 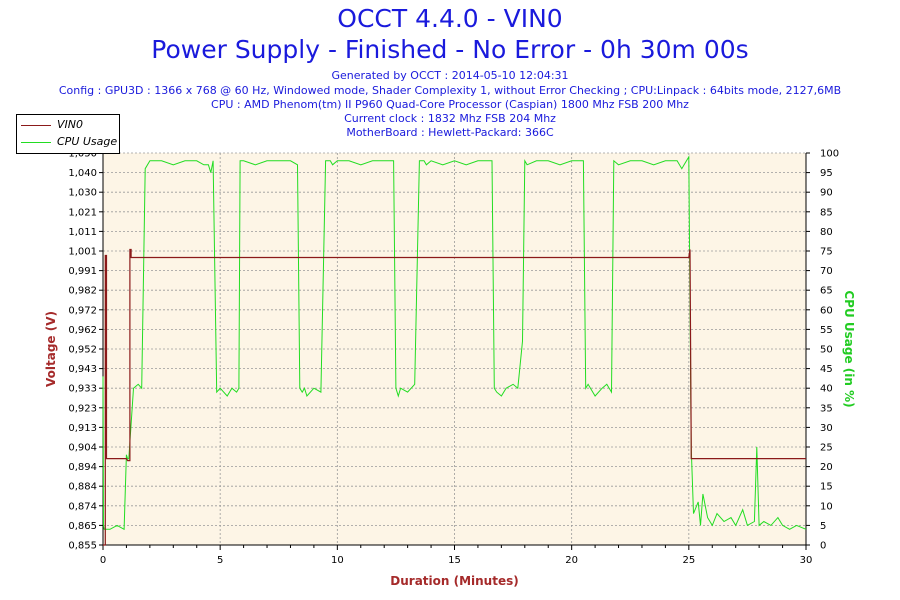 I want to click on y-left-tick-label: 0,952, so click(x=82, y=350).